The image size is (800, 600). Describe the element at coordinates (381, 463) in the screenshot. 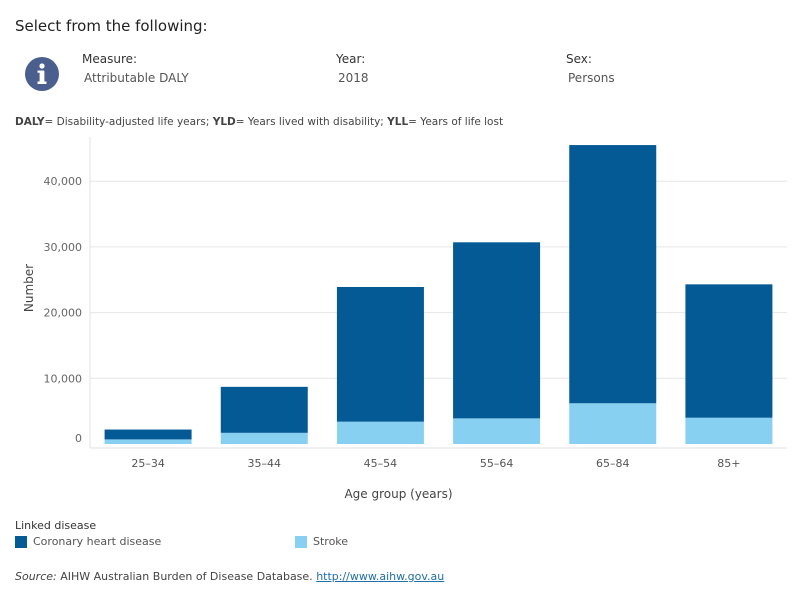

I see `x-tick-label: 45–54` at that location.